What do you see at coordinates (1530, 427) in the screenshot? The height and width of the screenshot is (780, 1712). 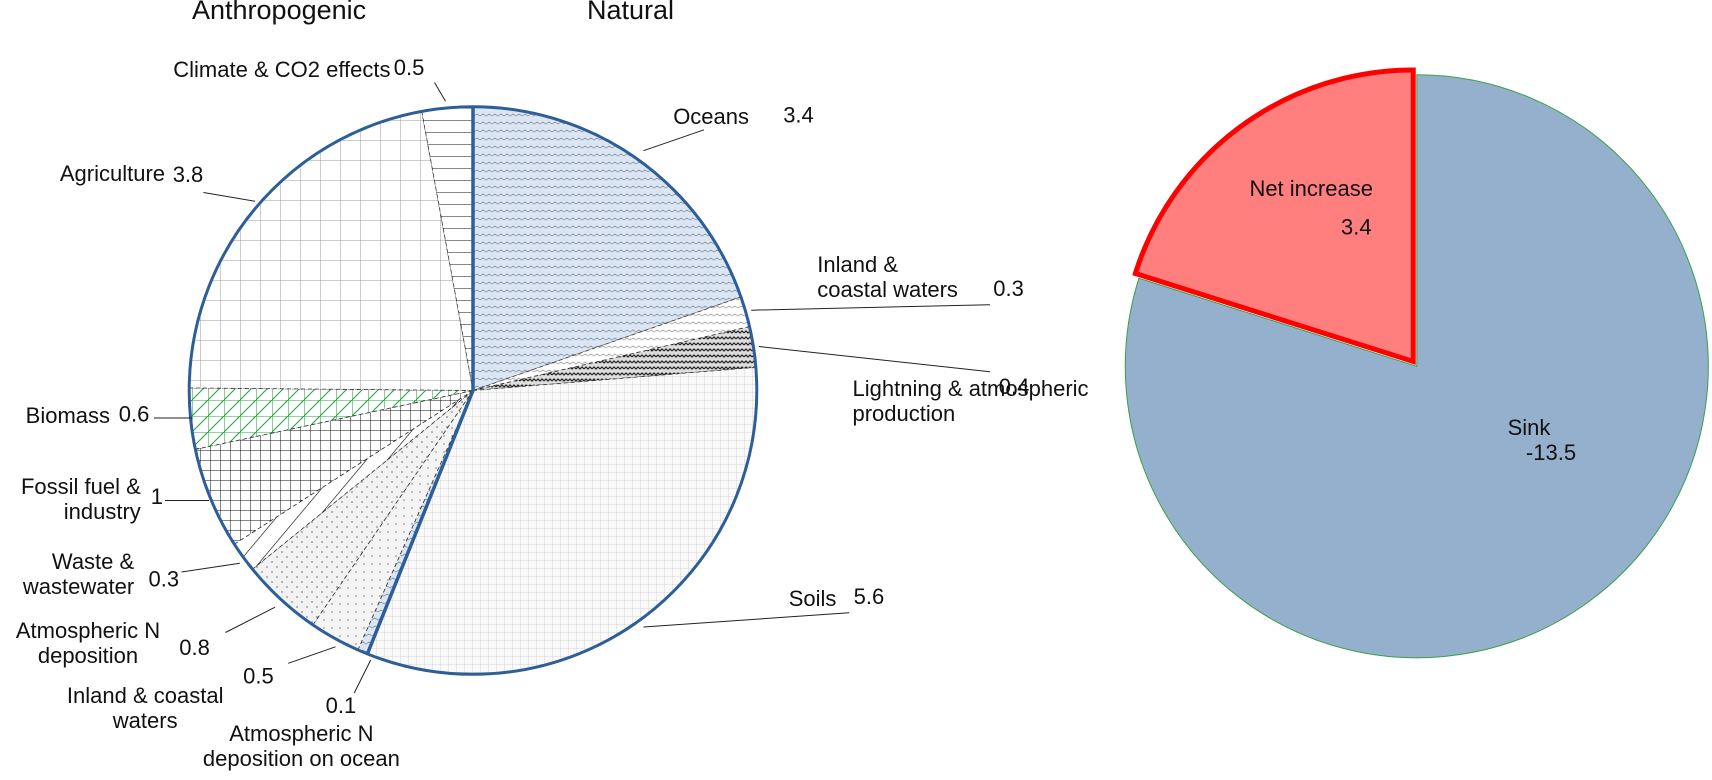 I see `slice-label: Sink` at bounding box center [1530, 427].